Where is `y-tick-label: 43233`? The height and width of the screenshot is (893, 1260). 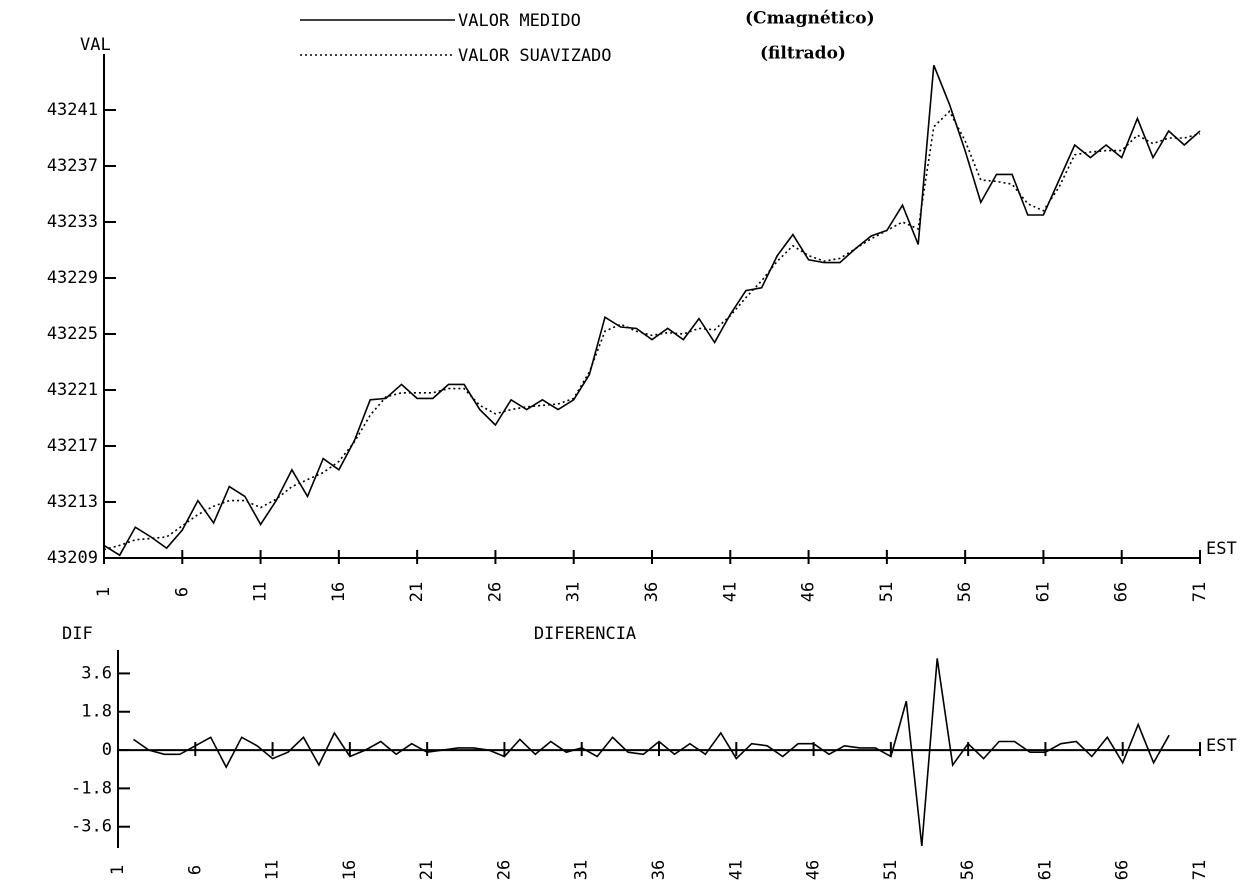
y-tick-label: 43233 is located at coordinates (72, 222).